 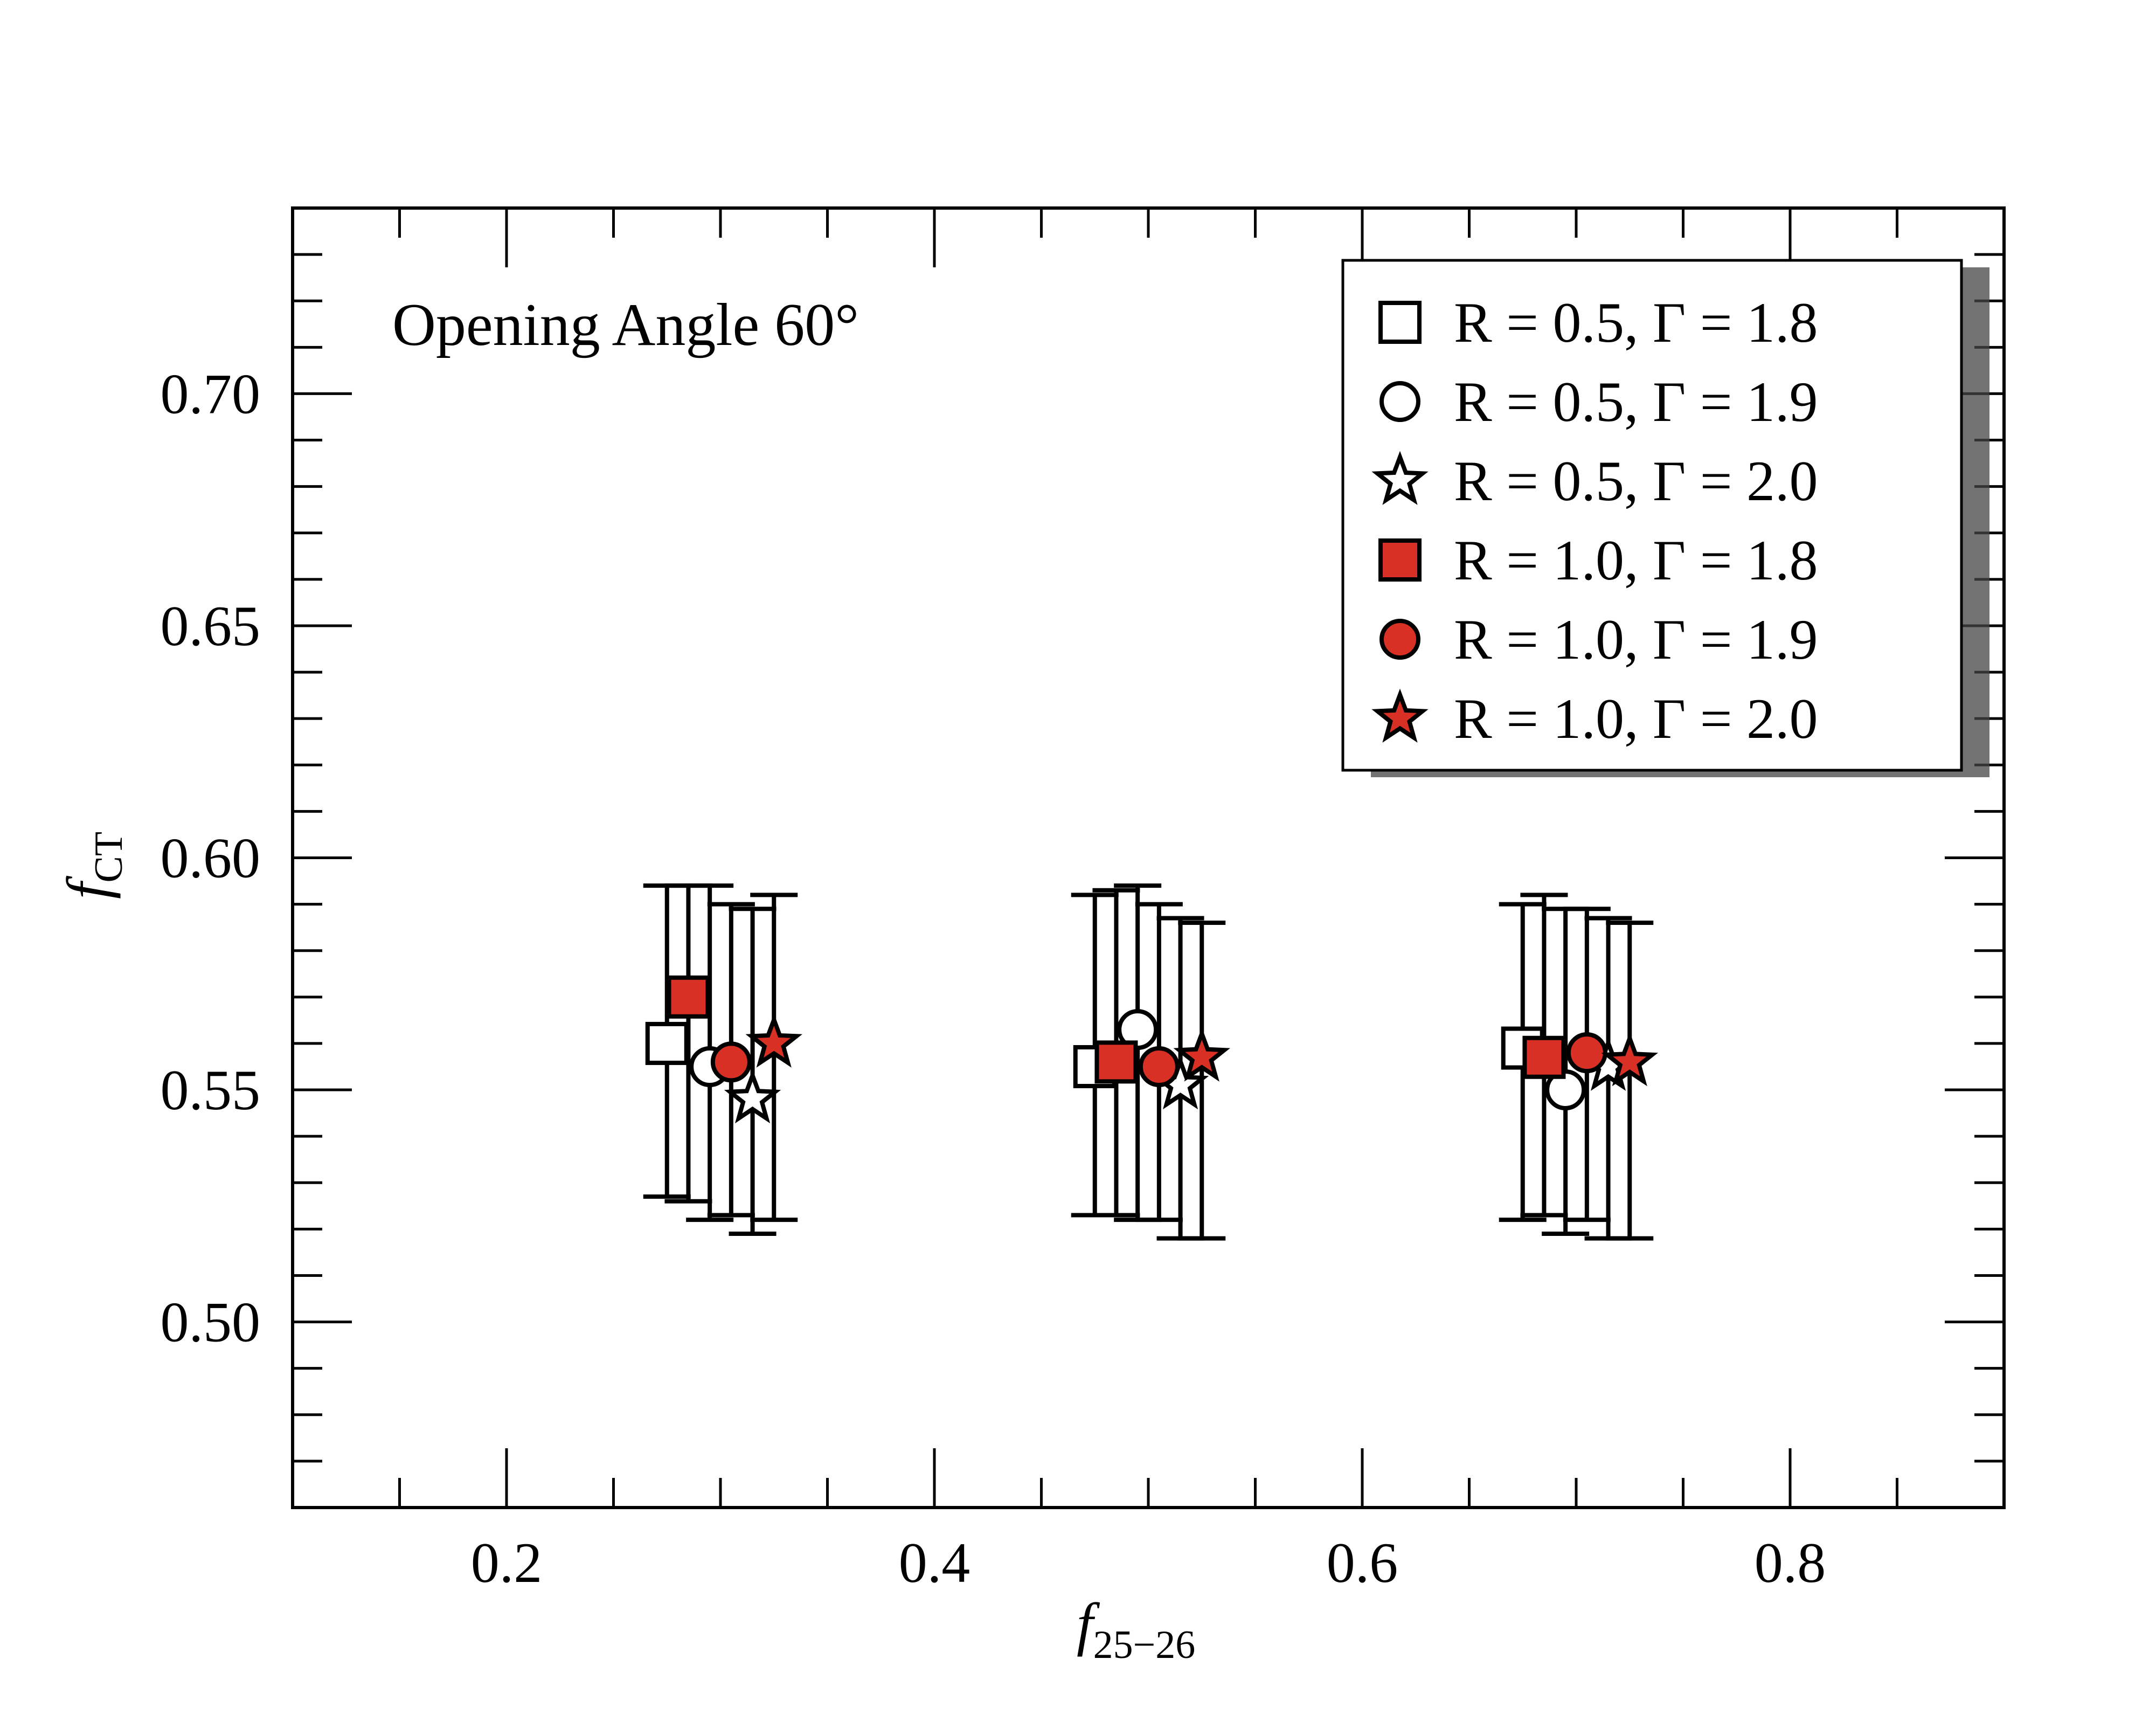 I want to click on x-tick-label: 0.8, so click(x=1790, y=1563).